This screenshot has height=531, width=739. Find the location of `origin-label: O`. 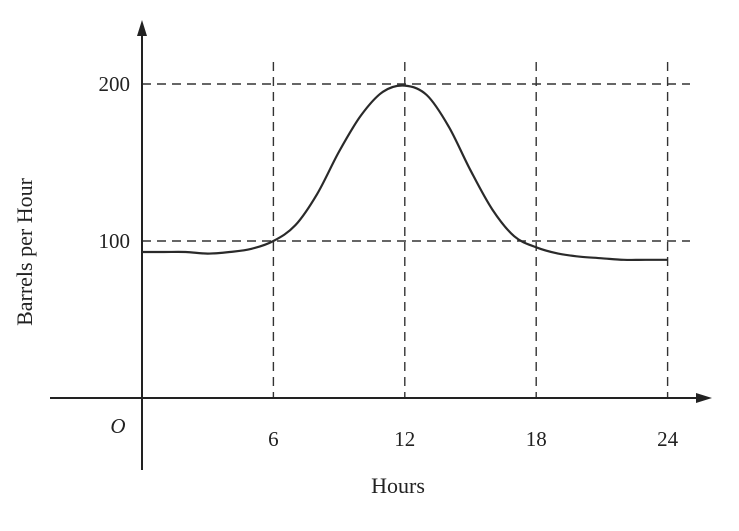

origin-label: O is located at coordinates (117, 426).